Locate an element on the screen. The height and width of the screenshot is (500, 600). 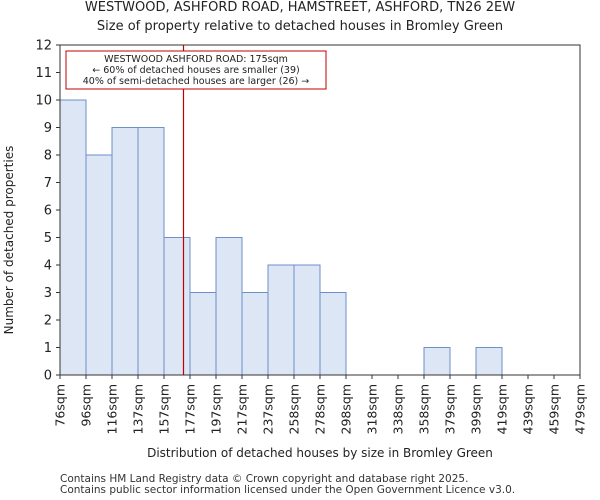
y-tick-label: 0 is located at coordinates (48, 376).